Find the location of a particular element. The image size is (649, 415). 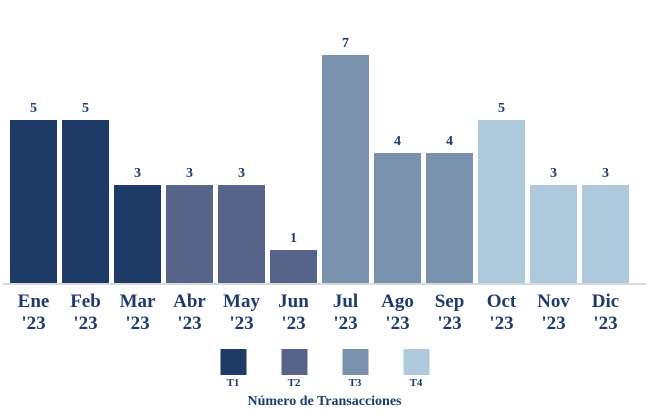

legend-label-t4: T4 is located at coordinates (416, 383).